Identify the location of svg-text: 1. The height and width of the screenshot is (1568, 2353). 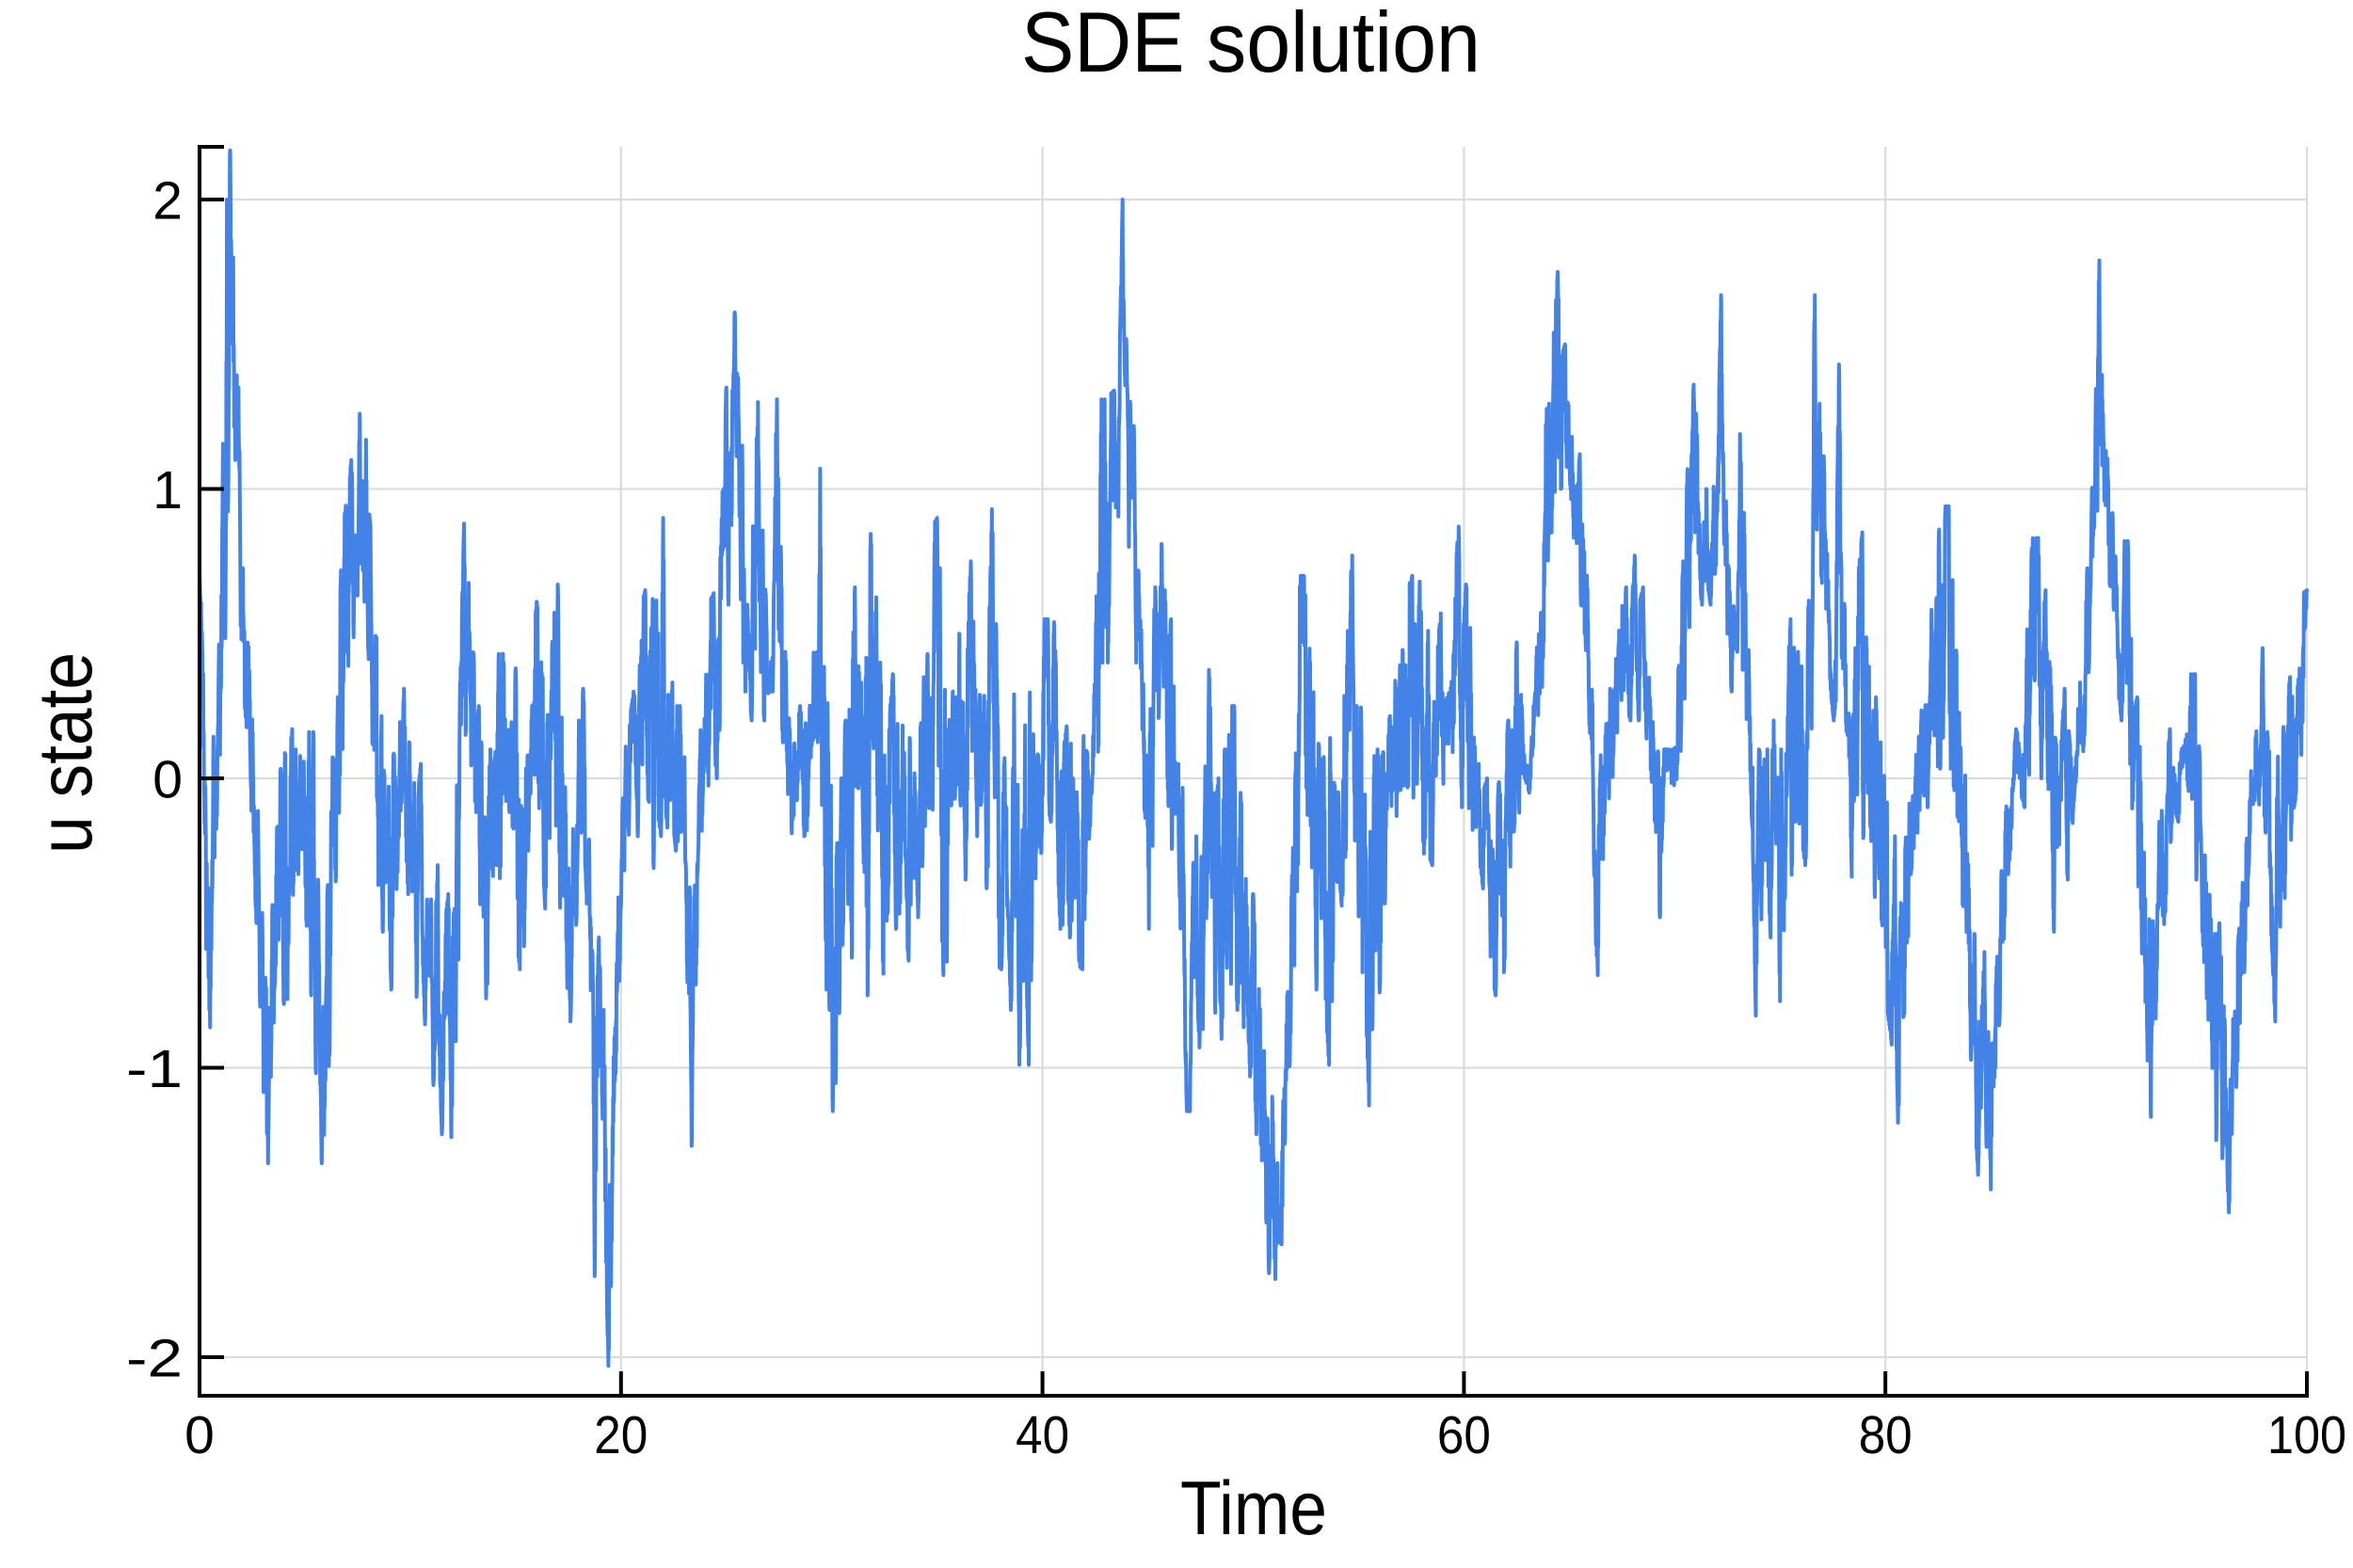
(167, 490).